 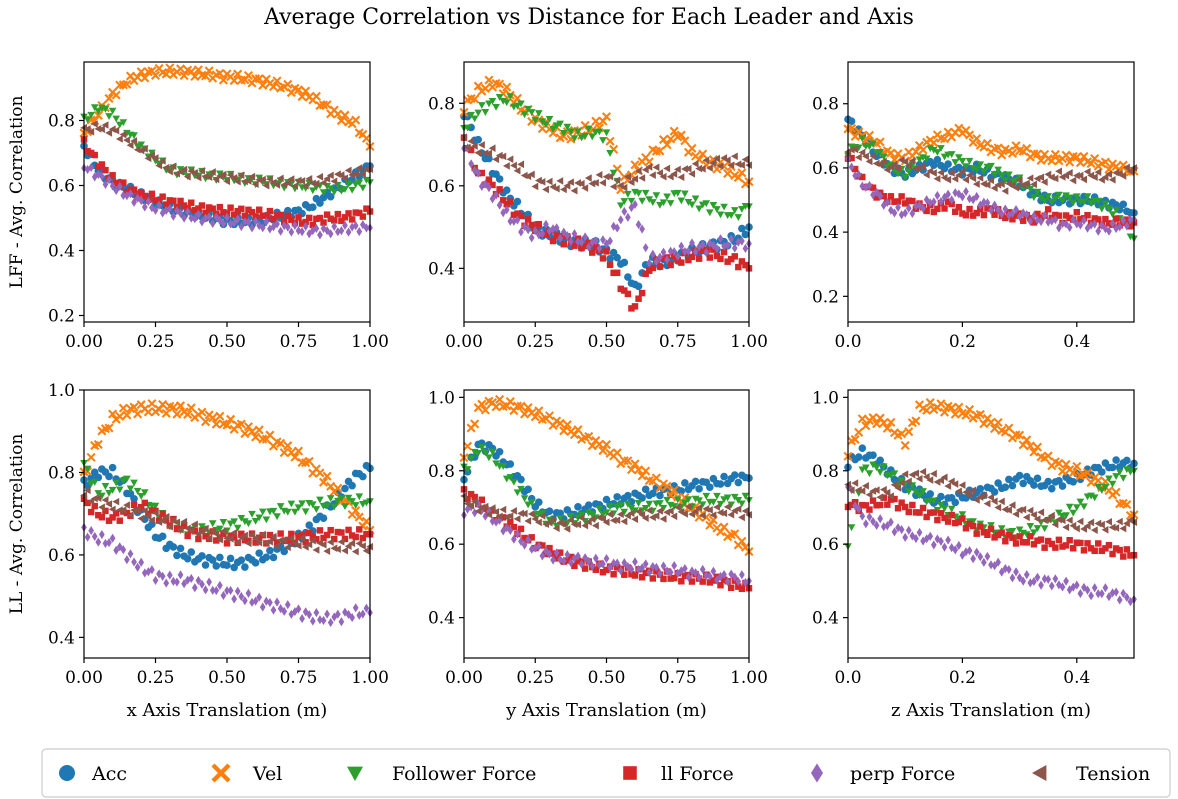 What do you see at coordinates (1076, 342) in the screenshot?
I see `x-tick-label: 0.4` at bounding box center [1076, 342].